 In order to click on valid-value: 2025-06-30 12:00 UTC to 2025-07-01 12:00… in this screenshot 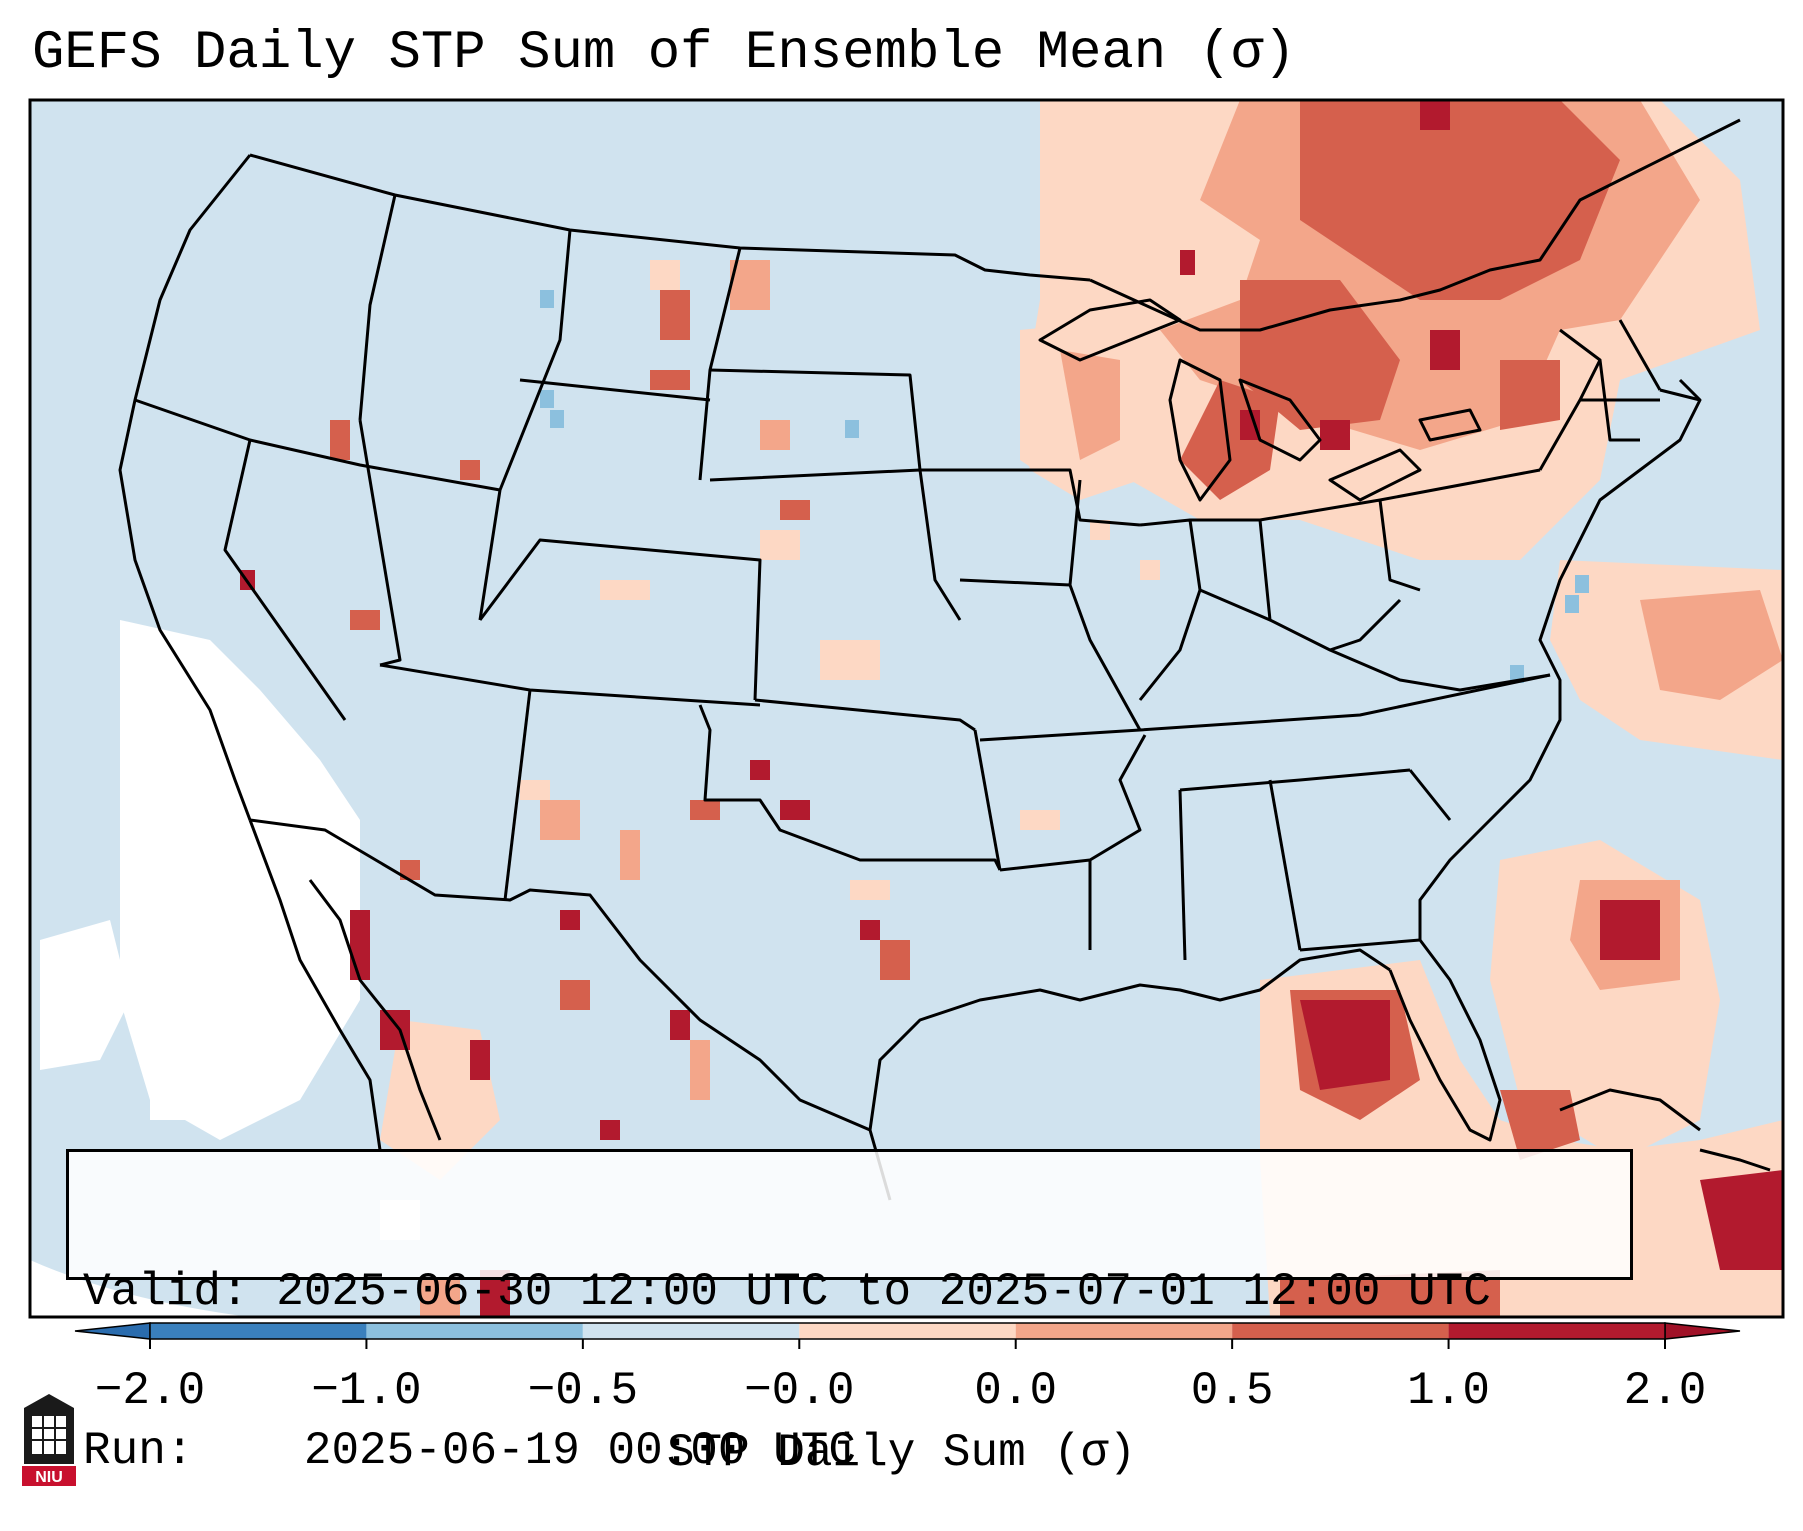, I will do `click(883, 1292)`.